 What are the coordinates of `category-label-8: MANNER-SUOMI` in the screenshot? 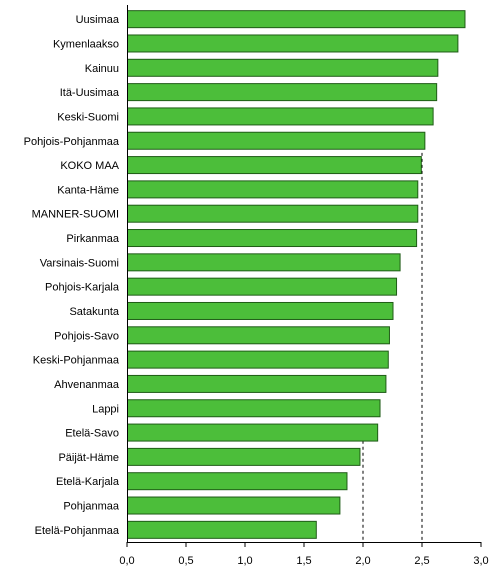 It's located at (75, 215).